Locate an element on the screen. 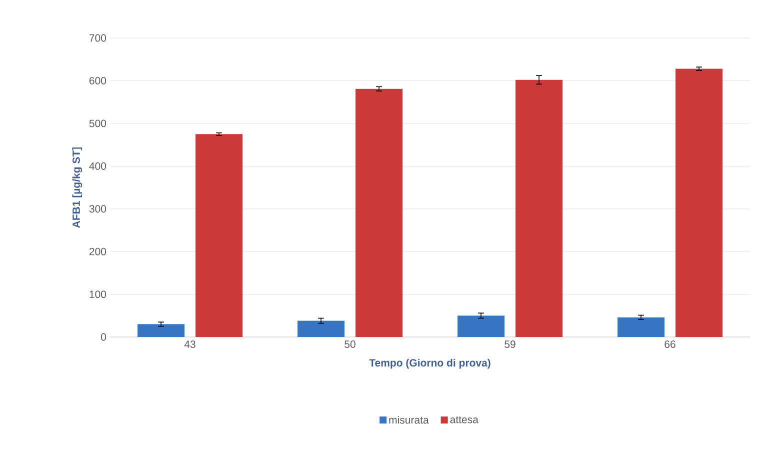  x-tick-label: 59 is located at coordinates (510, 344).